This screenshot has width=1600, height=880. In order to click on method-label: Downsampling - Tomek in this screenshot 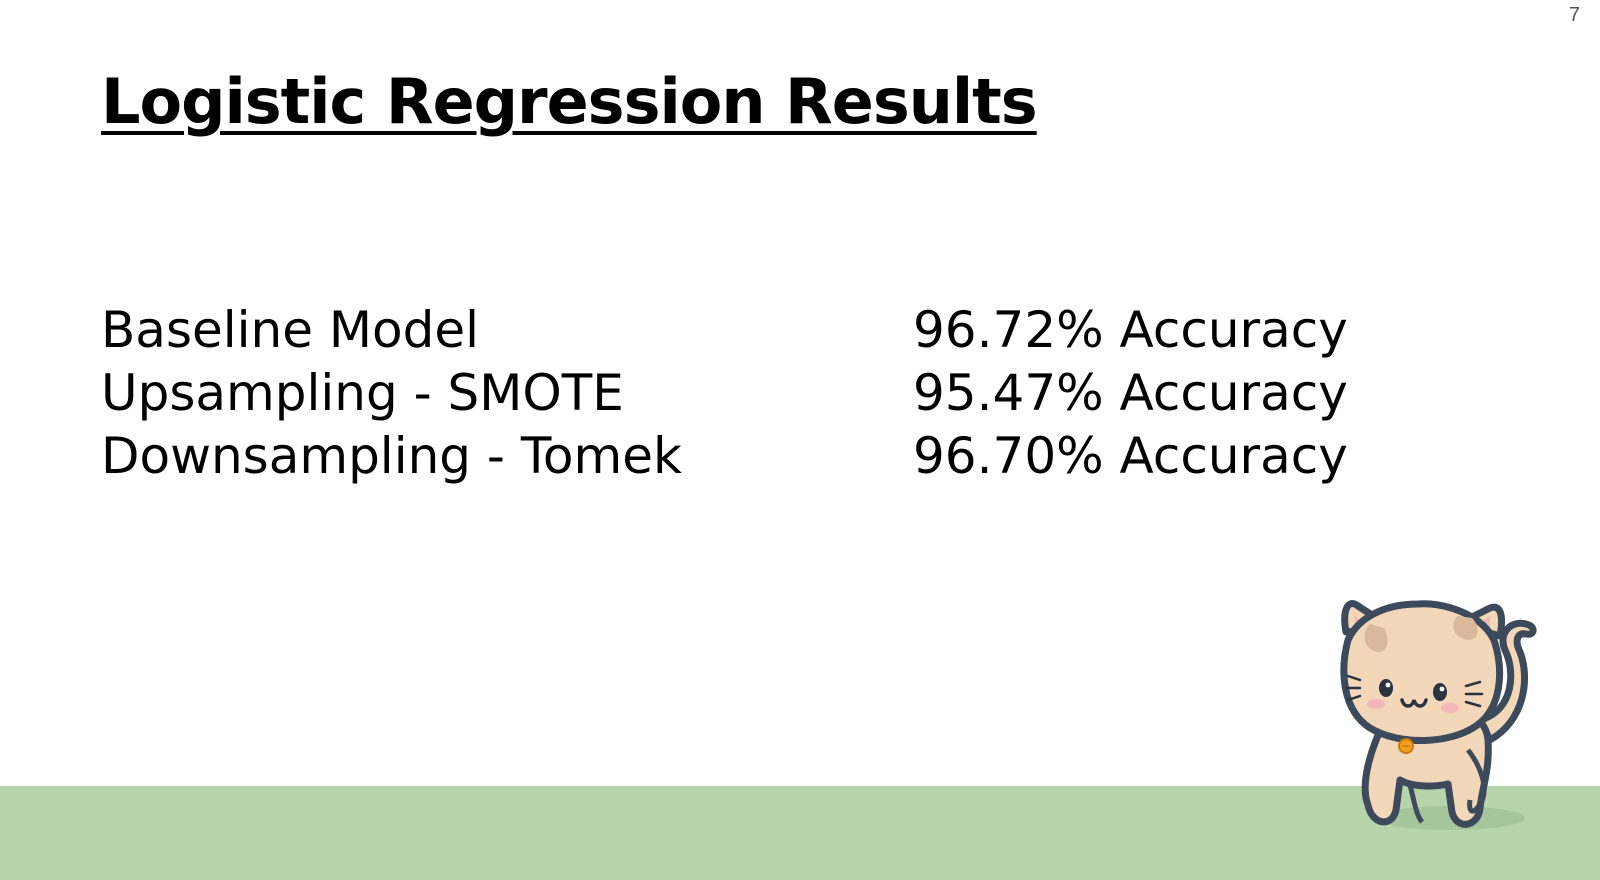, I will do `click(507, 456)`.